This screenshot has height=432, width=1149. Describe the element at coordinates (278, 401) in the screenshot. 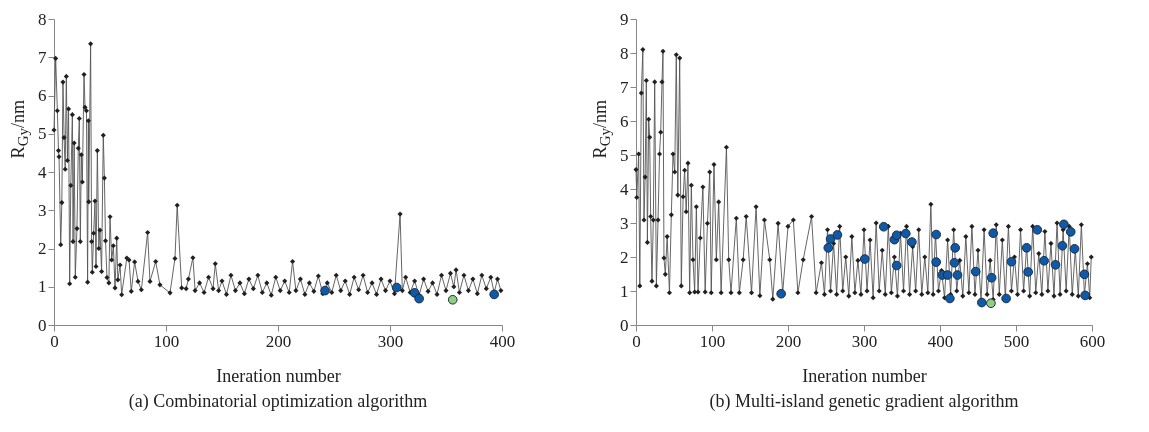

I see `text: (a) Combinatorial optimization algorithm` at that location.